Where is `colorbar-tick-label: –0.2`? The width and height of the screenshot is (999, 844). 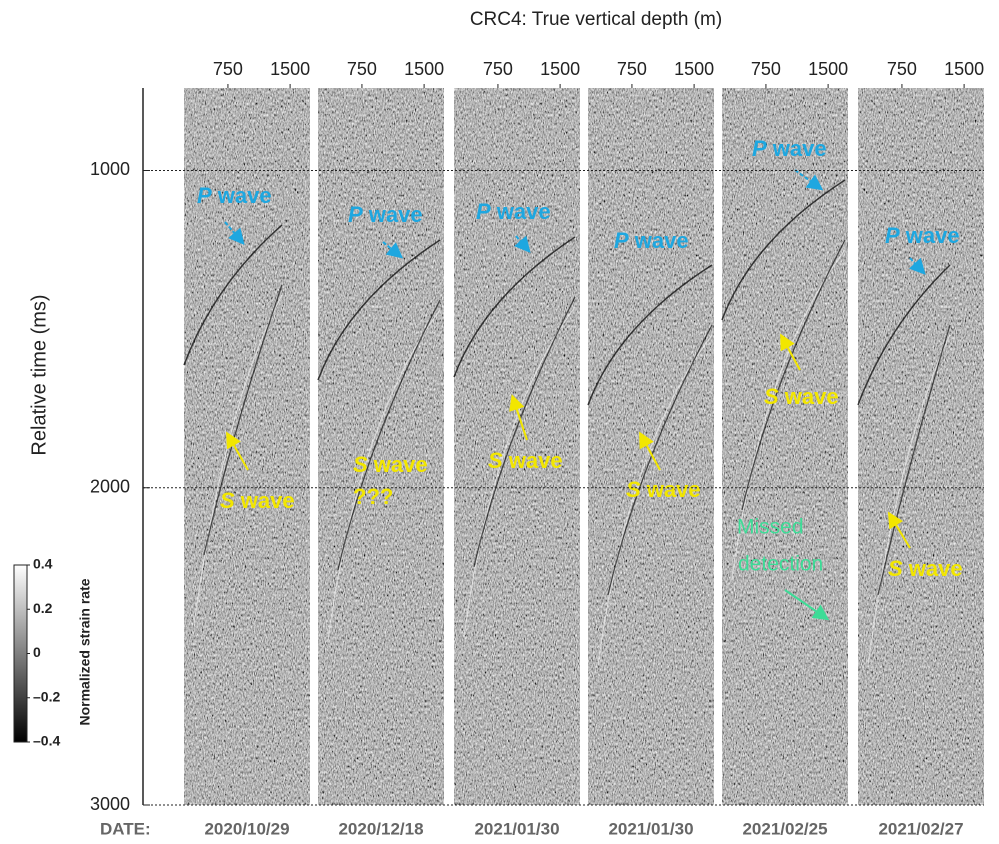 colorbar-tick-label: –0.2 is located at coordinates (46, 696).